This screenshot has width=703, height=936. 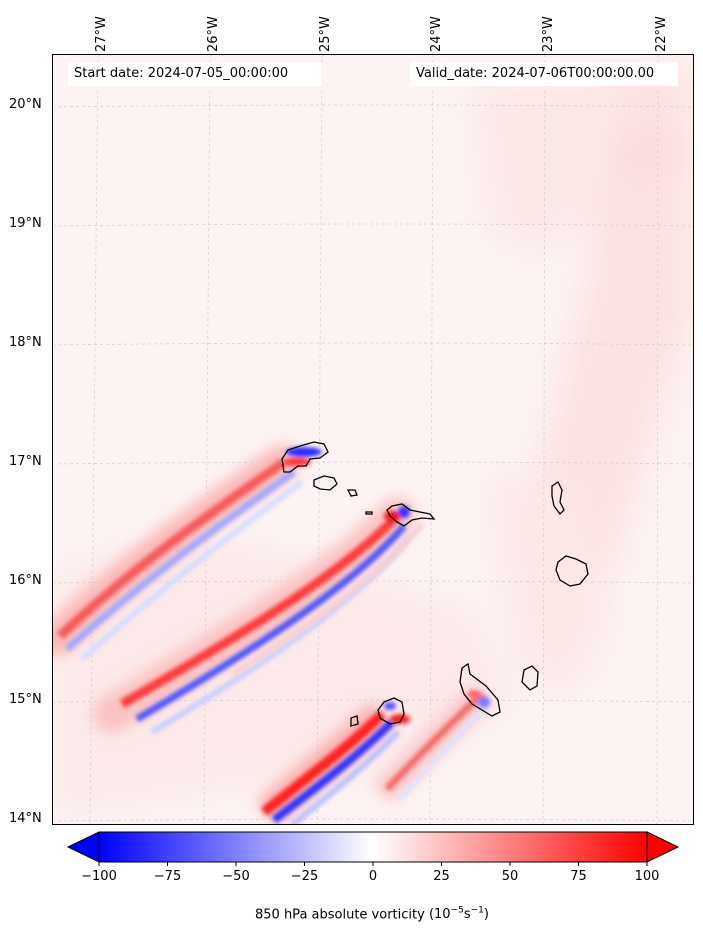 What do you see at coordinates (101, 34) in the screenshot?
I see `lon-label-27w: 27°W` at bounding box center [101, 34].